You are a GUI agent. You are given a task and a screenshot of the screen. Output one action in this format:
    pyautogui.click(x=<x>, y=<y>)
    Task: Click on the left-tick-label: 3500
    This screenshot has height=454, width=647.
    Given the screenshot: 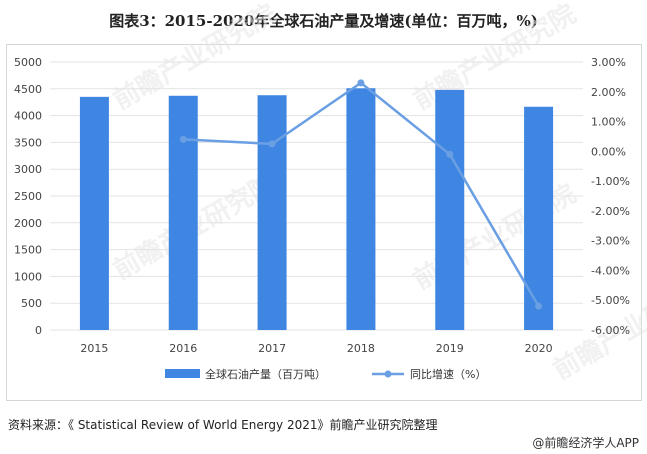 What is the action you would take?
    pyautogui.click(x=28, y=142)
    